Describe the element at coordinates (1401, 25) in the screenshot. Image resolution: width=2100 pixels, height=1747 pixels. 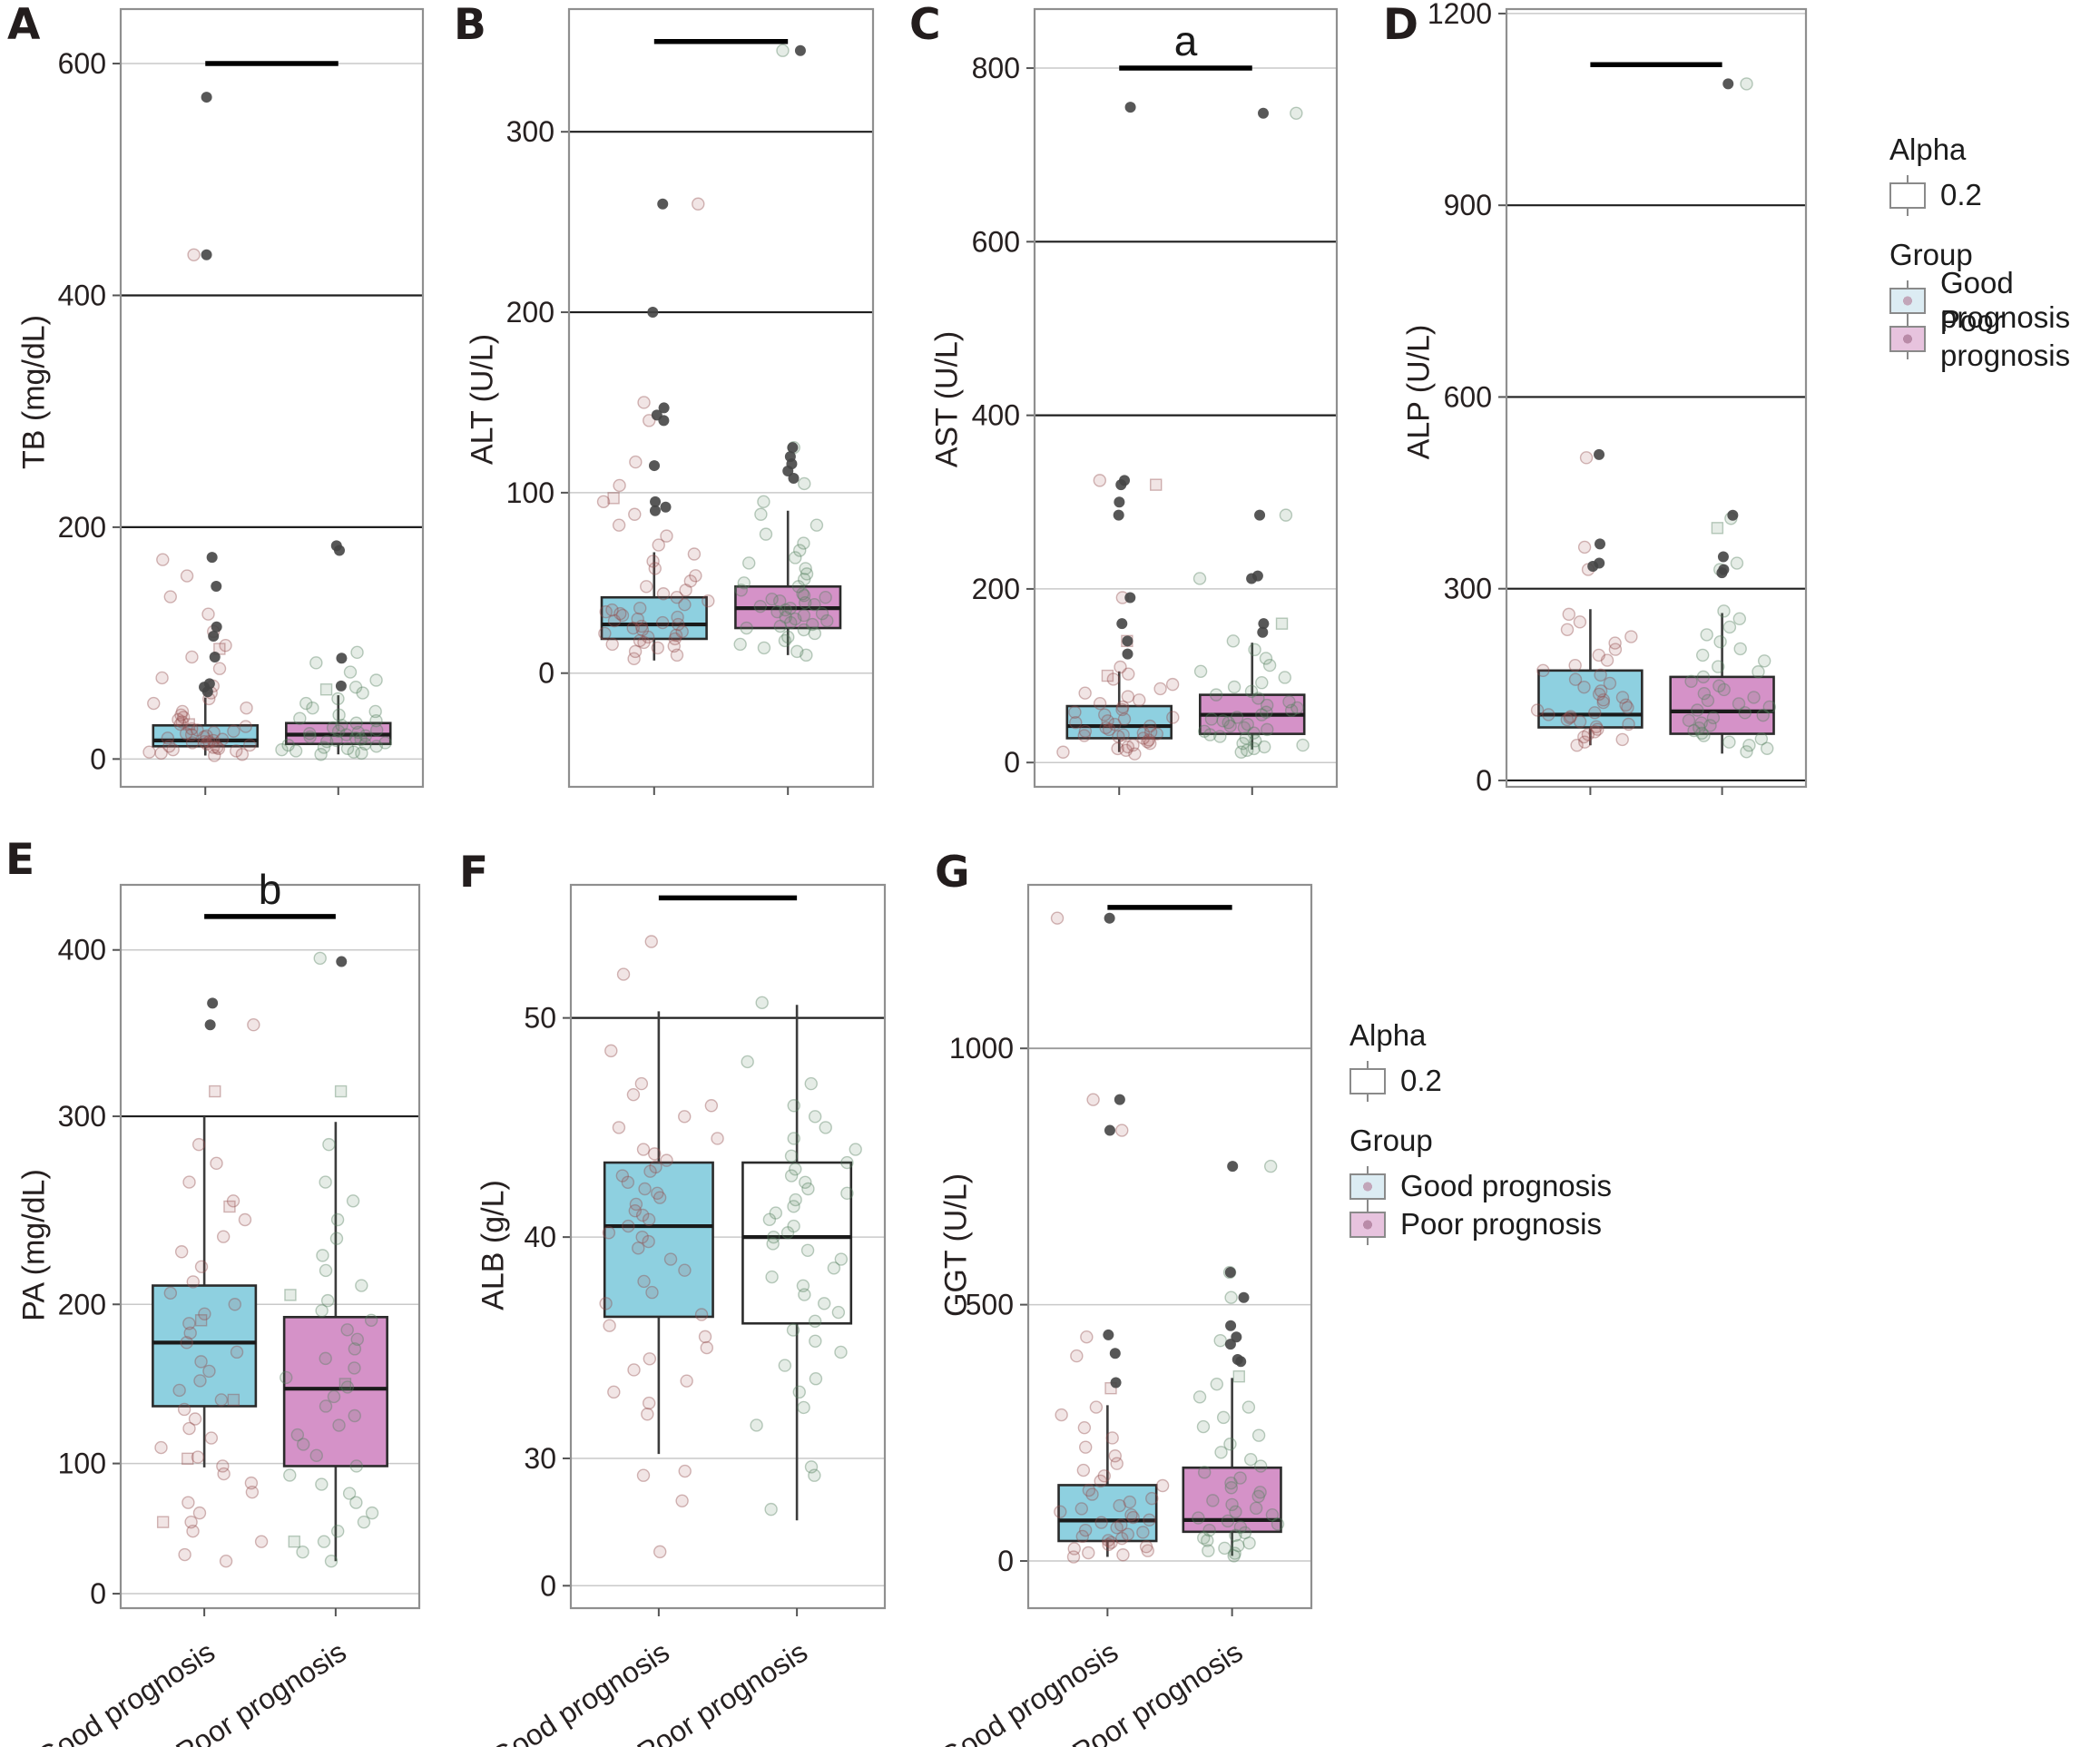
I see `panel-letter-d: D` at that location.